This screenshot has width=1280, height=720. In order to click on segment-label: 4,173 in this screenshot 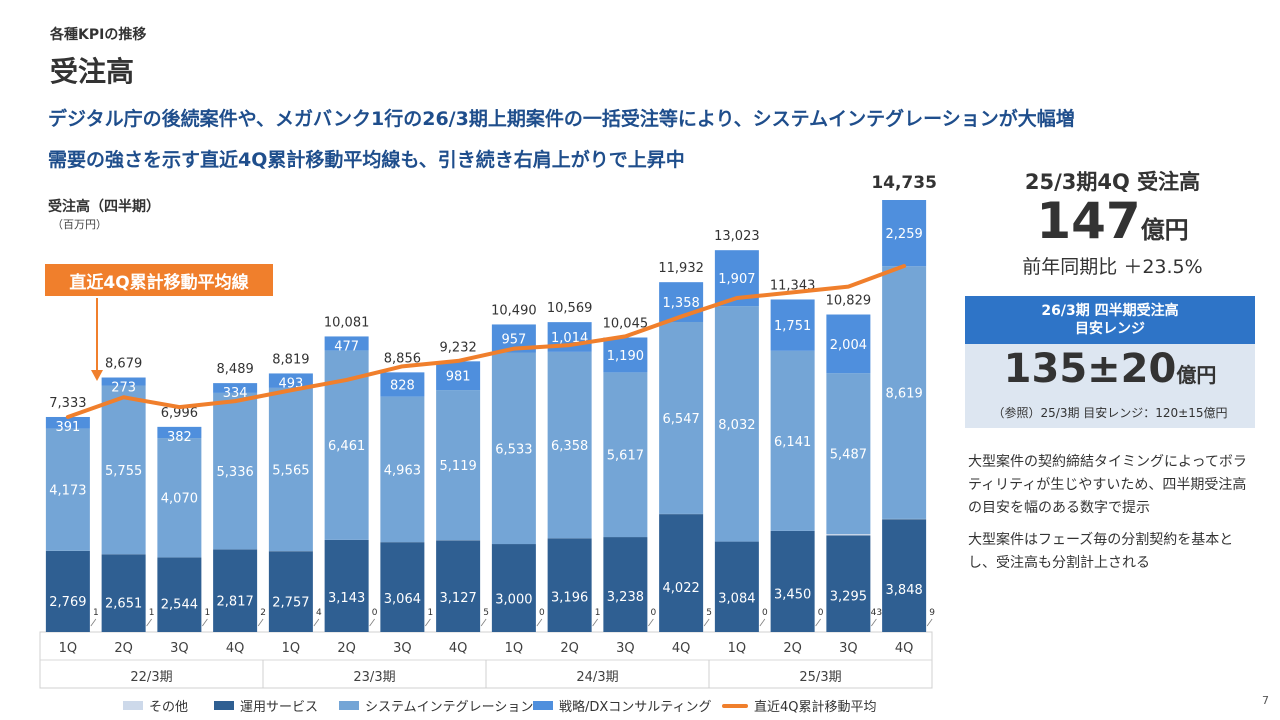, I will do `click(67, 491)`.